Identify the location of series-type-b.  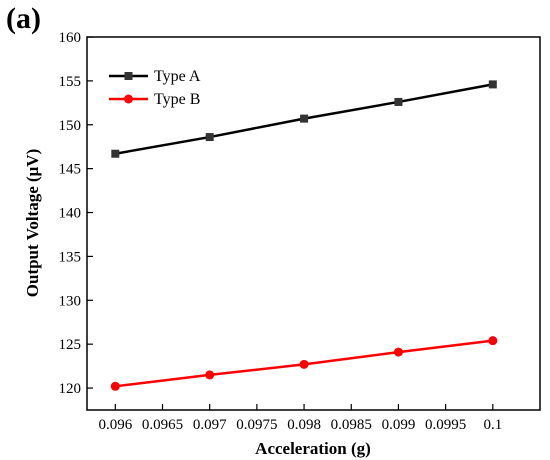
(304, 363).